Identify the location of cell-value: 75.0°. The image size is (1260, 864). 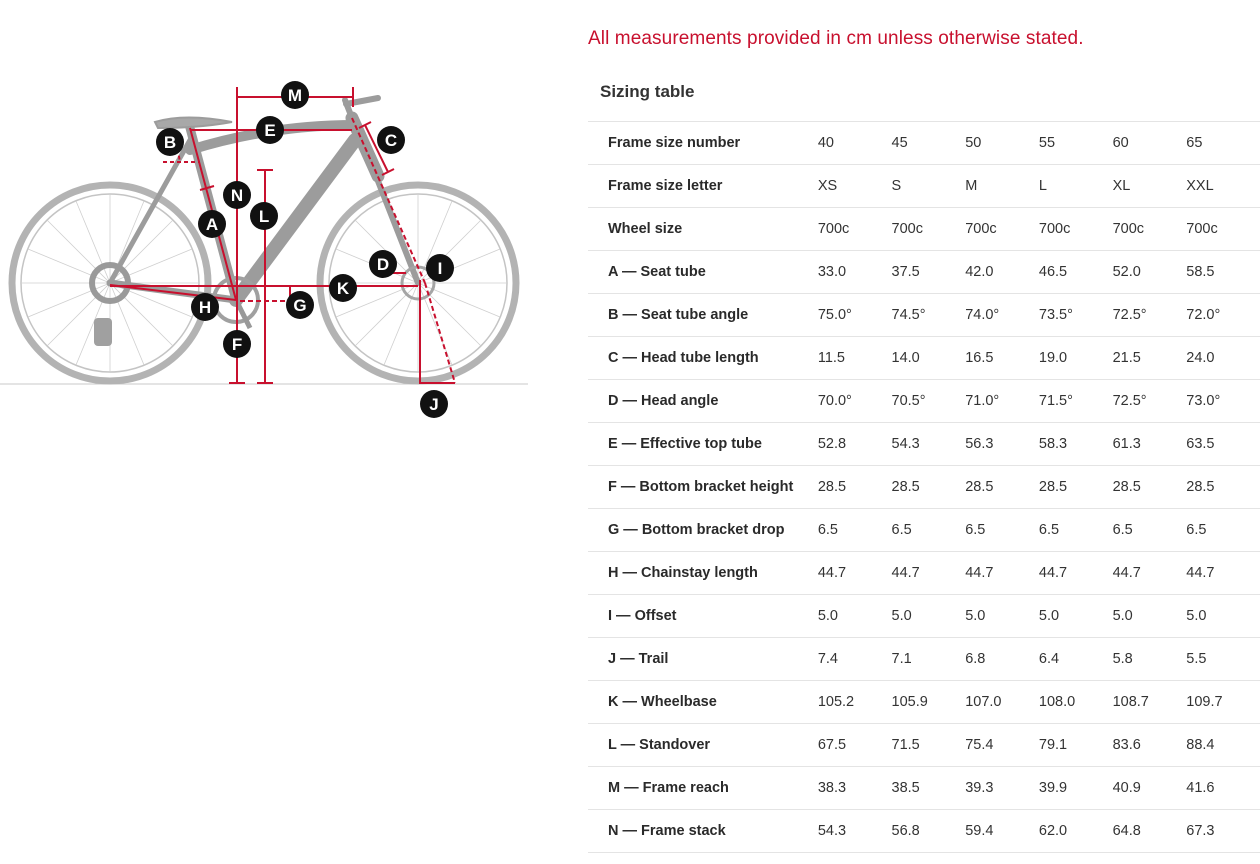
(854, 315).